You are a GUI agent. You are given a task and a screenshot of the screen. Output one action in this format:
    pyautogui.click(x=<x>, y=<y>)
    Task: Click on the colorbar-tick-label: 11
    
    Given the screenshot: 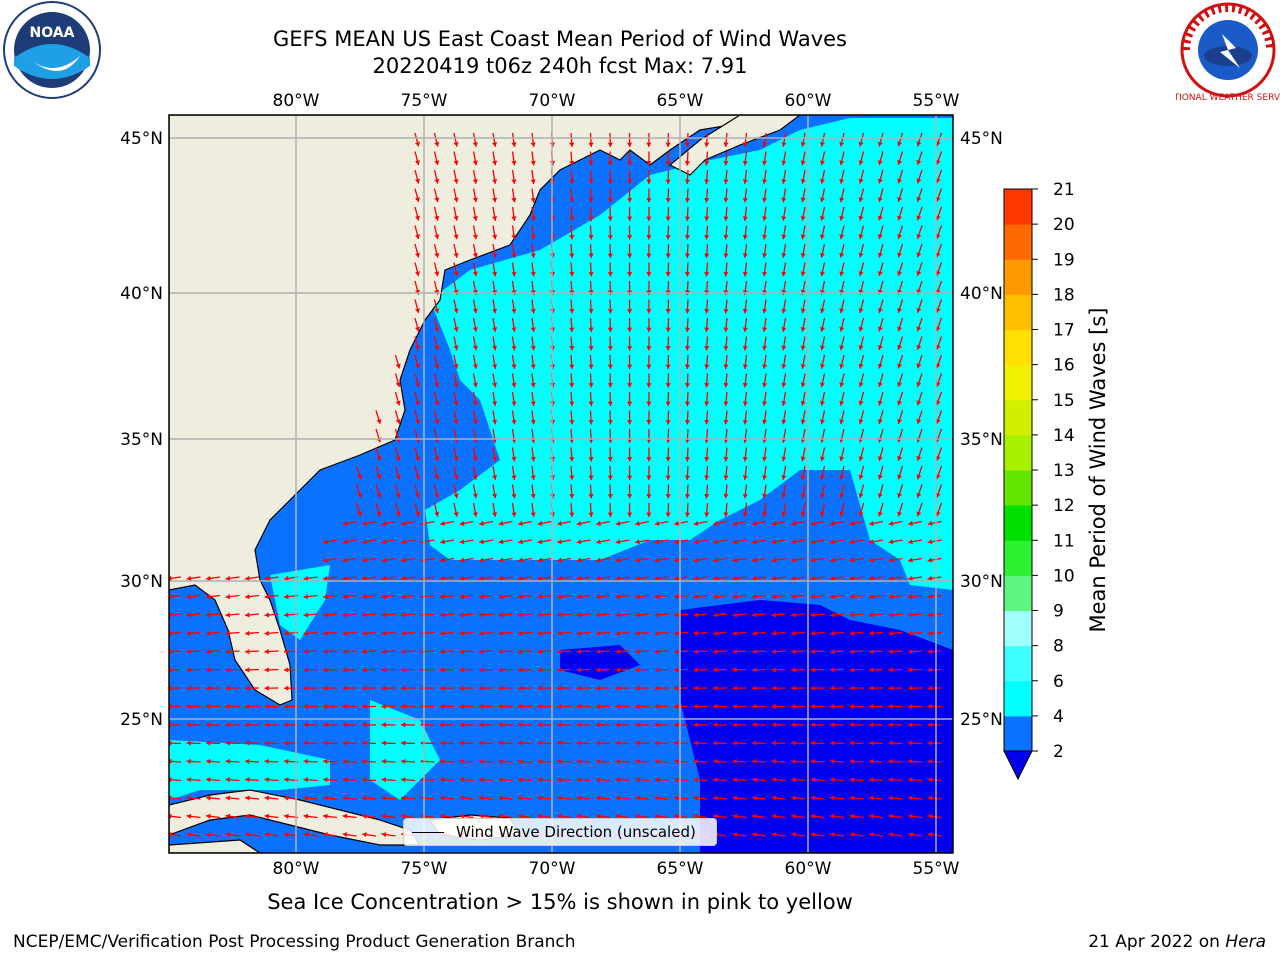 What is the action you would take?
    pyautogui.click(x=1064, y=541)
    